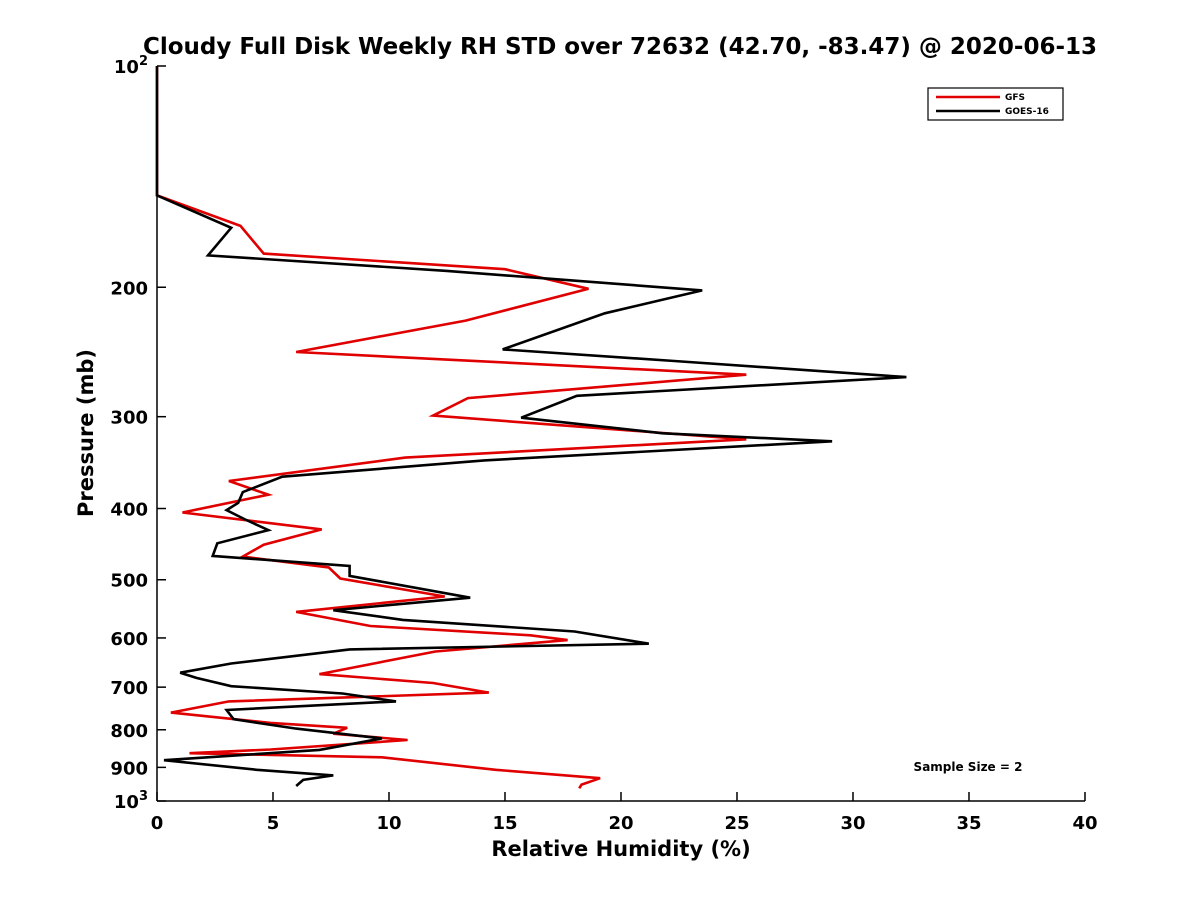  What do you see at coordinates (1027, 112) in the screenshot?
I see `legend-label: GOES-16` at bounding box center [1027, 112].